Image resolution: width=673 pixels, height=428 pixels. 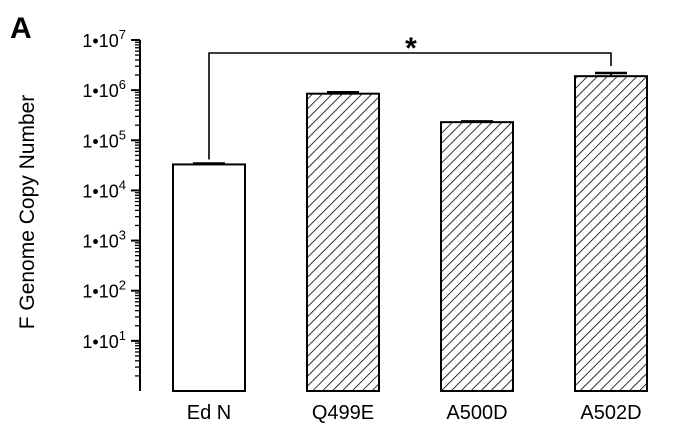 I want to click on x-axis-categories: Ed N Q499E A500D A502D, so click(x=414, y=413).